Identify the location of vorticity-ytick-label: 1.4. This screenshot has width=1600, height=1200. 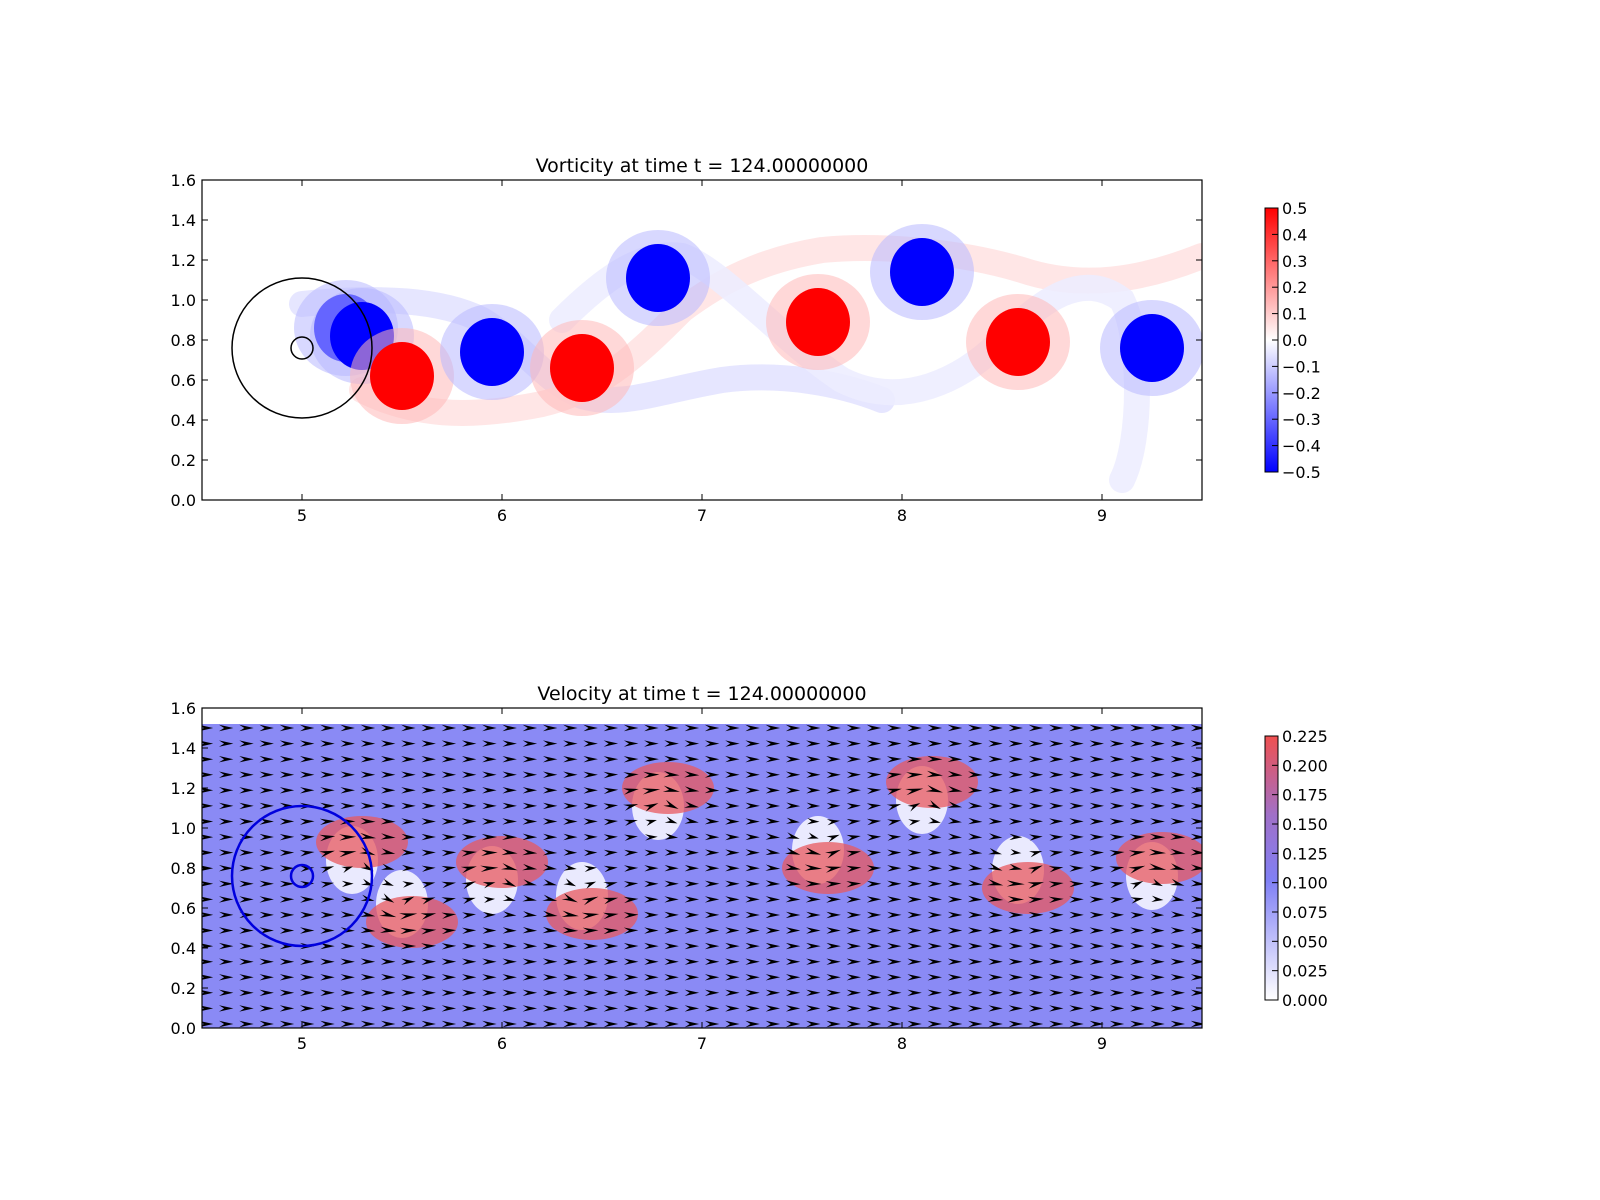
(183, 220).